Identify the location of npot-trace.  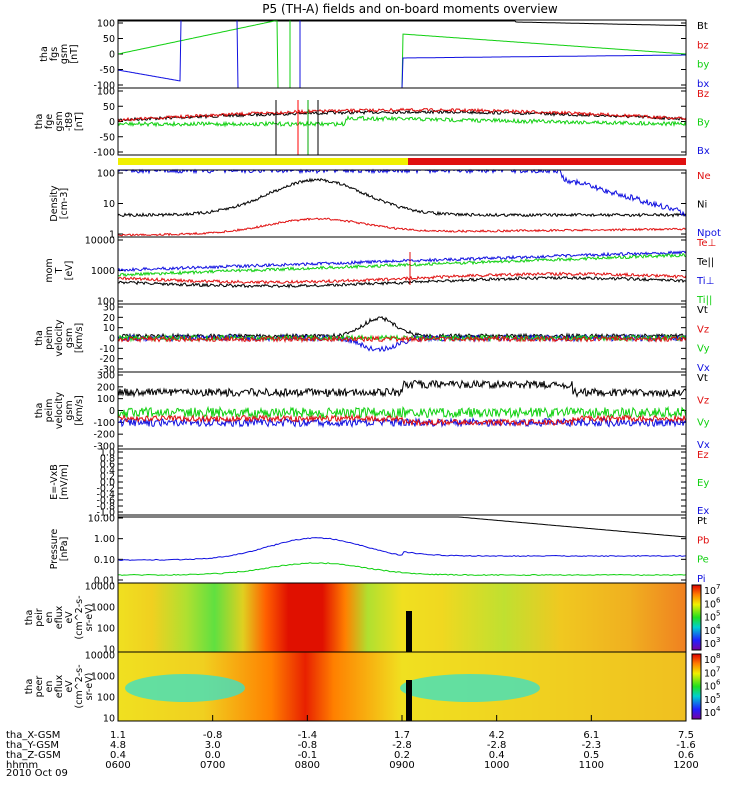
(401, 192).